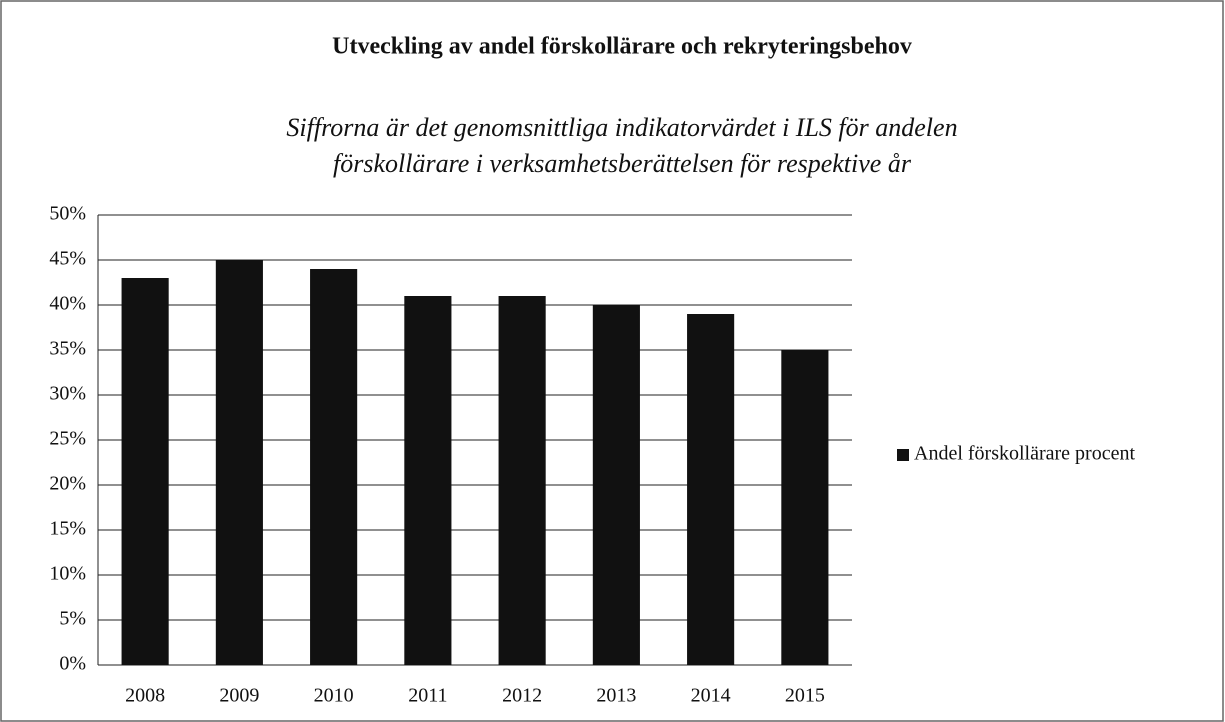 This screenshot has width=1225, height=722. Describe the element at coordinates (72, 619) in the screenshot. I see `y-tick-label: 5%` at that location.